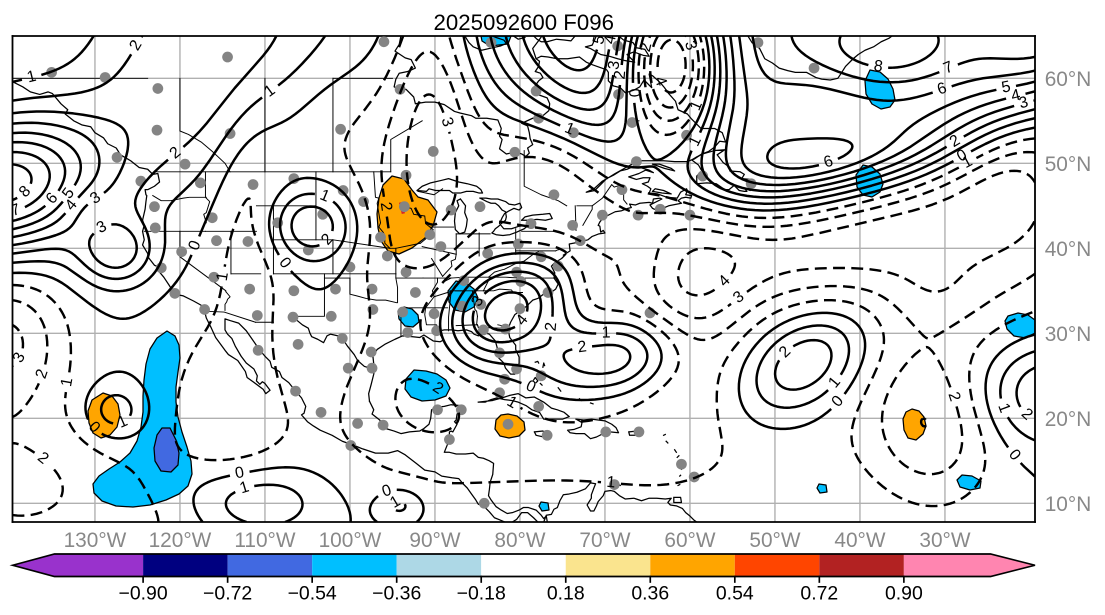 The height and width of the screenshot is (615, 1105). I want to click on svg-text: 120°W, so click(180, 540).